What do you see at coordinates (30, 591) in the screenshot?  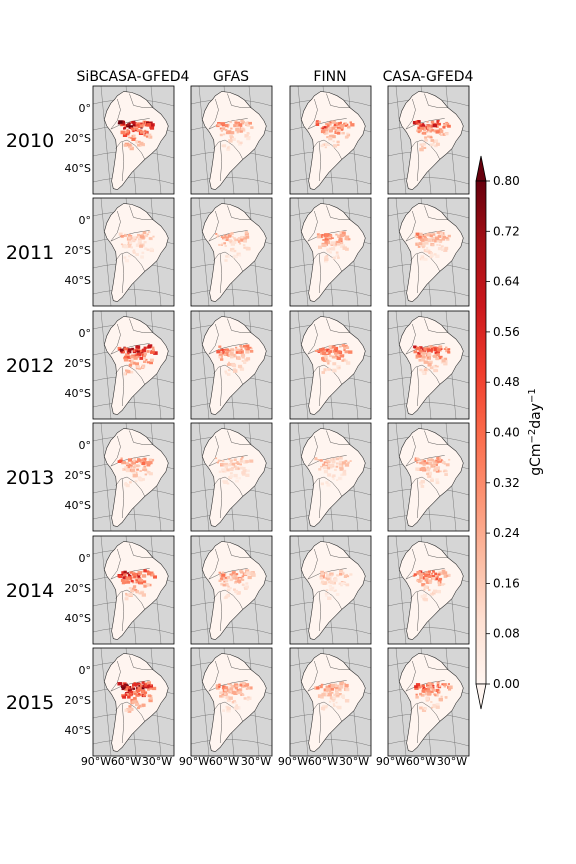 I see `row-label: 2014` at bounding box center [30, 591].